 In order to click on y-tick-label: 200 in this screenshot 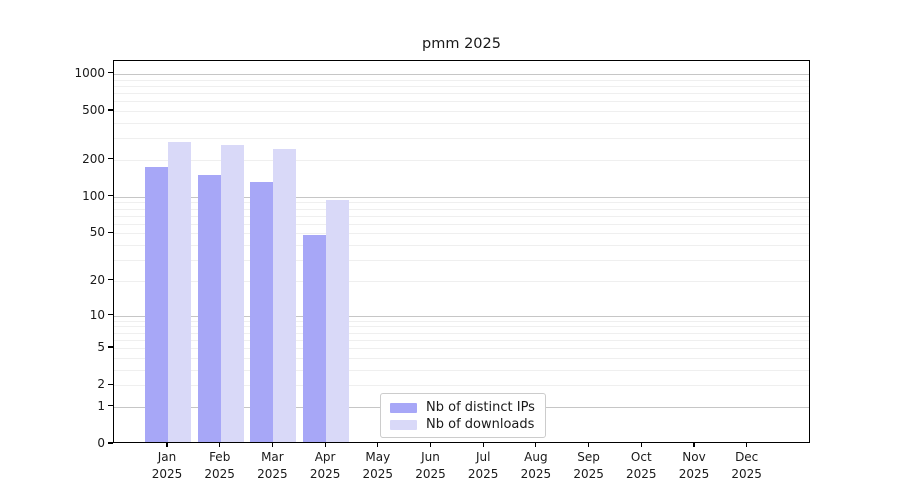, I will do `click(93, 158)`.